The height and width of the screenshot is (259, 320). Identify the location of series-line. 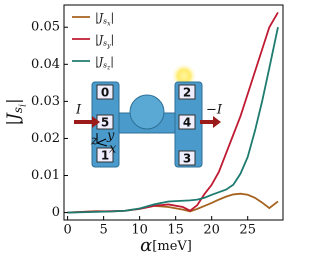
(173, 203).